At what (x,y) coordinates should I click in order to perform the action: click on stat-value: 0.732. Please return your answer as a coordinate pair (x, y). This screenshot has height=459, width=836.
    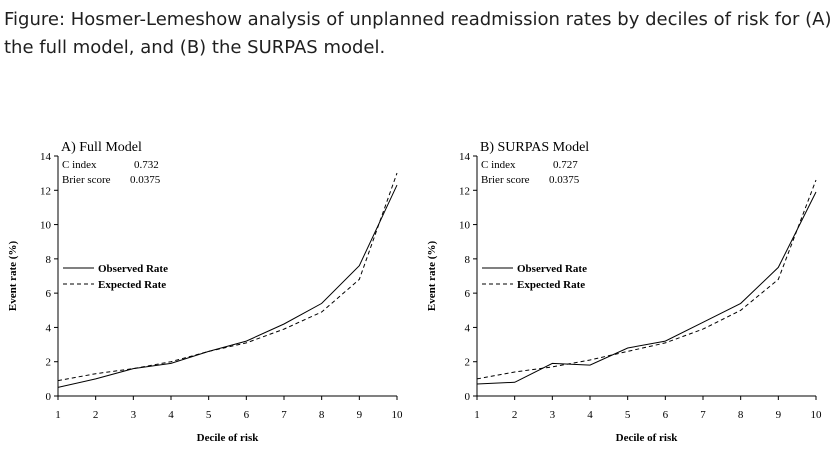
    Looking at the image, I should click on (146, 165).